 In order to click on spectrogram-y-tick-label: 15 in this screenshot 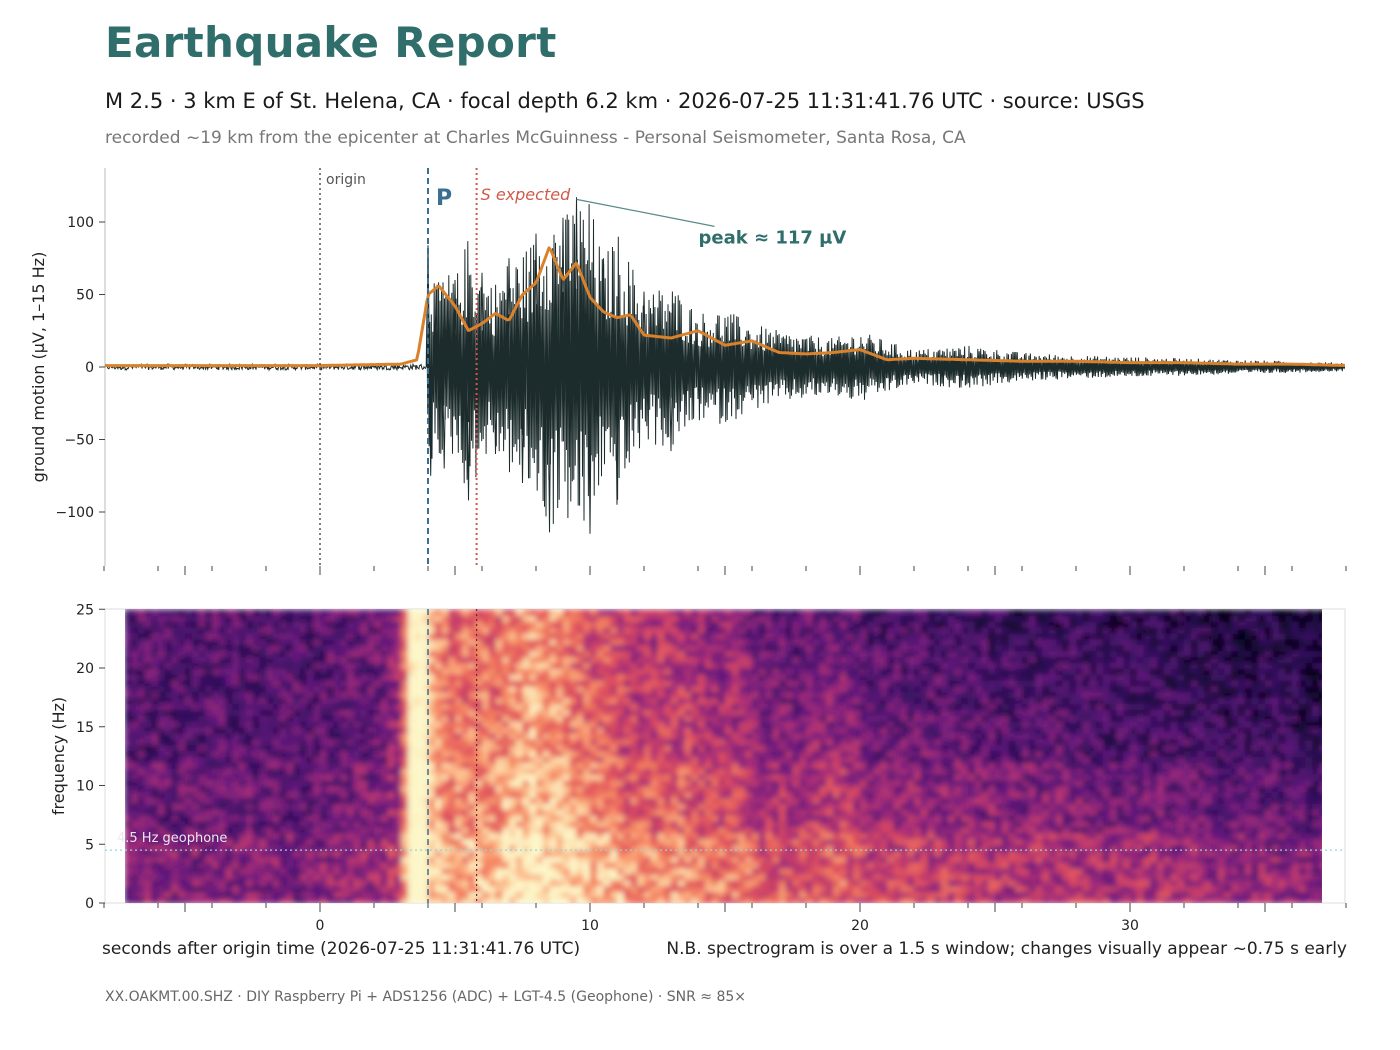, I will do `click(85, 728)`.